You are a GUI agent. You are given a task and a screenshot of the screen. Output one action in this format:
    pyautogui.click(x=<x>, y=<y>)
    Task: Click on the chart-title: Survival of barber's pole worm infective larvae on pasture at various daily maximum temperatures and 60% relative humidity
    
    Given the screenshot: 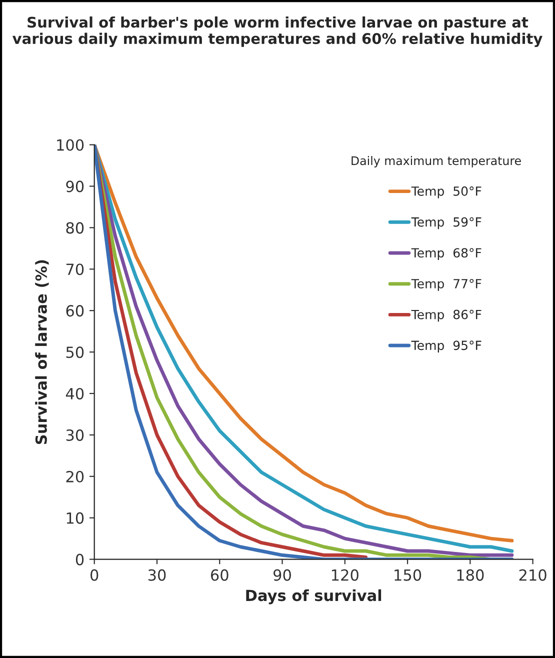 What is the action you would take?
    pyautogui.click(x=277, y=32)
    